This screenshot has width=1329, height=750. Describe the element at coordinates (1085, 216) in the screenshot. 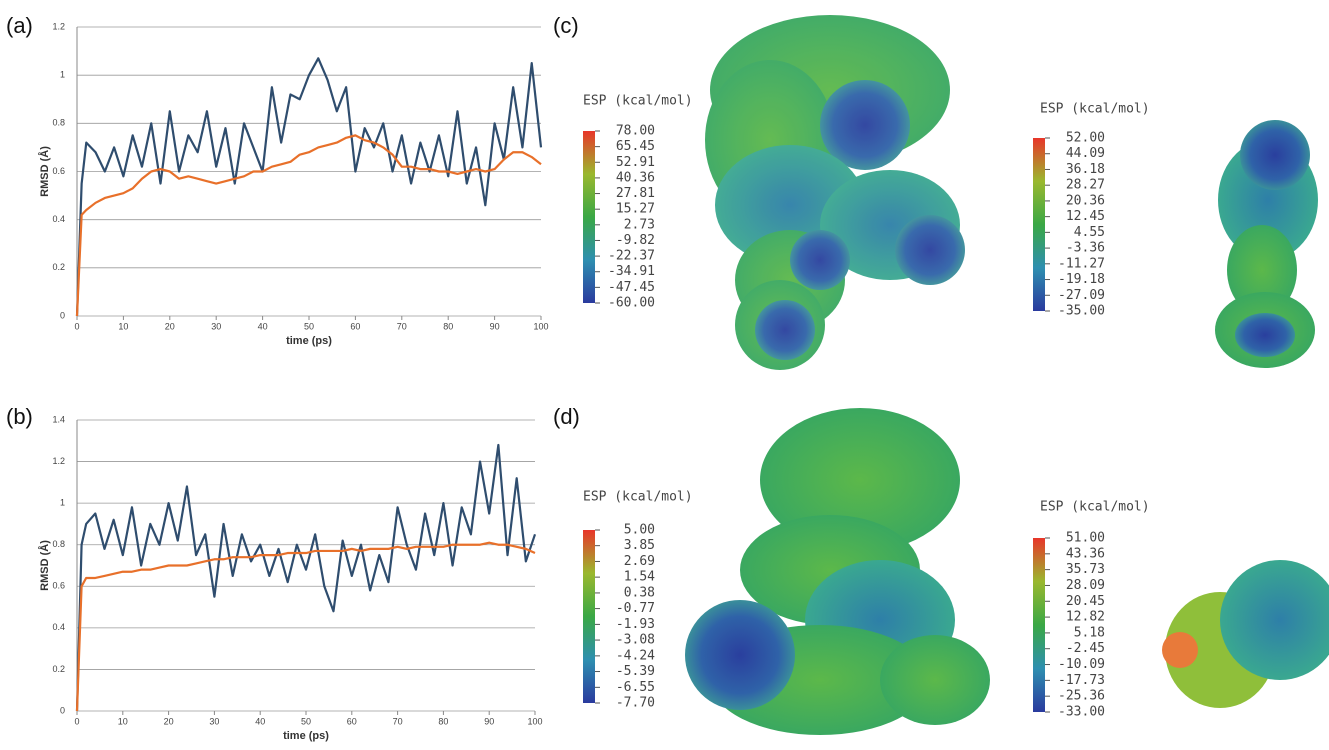

I see `colorbar-label: 12.45` at that location.